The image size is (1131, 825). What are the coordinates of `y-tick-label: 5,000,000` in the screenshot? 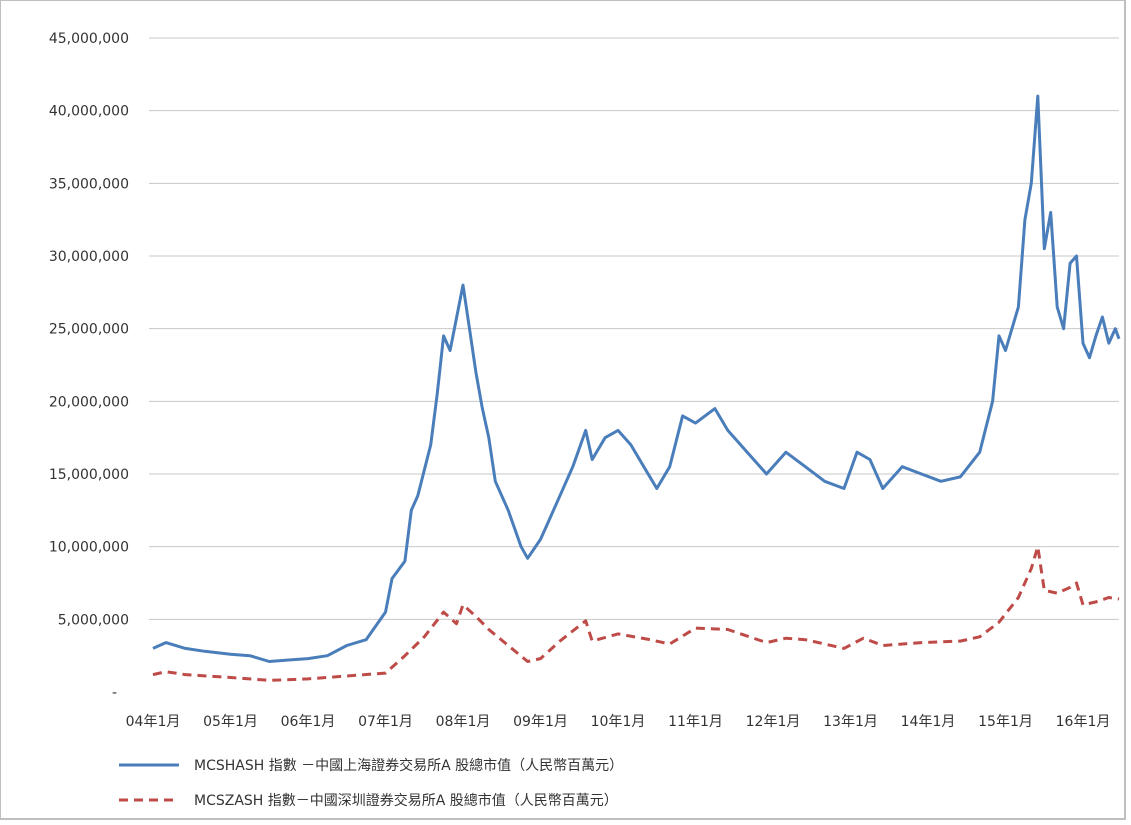 It's located at (93, 620).